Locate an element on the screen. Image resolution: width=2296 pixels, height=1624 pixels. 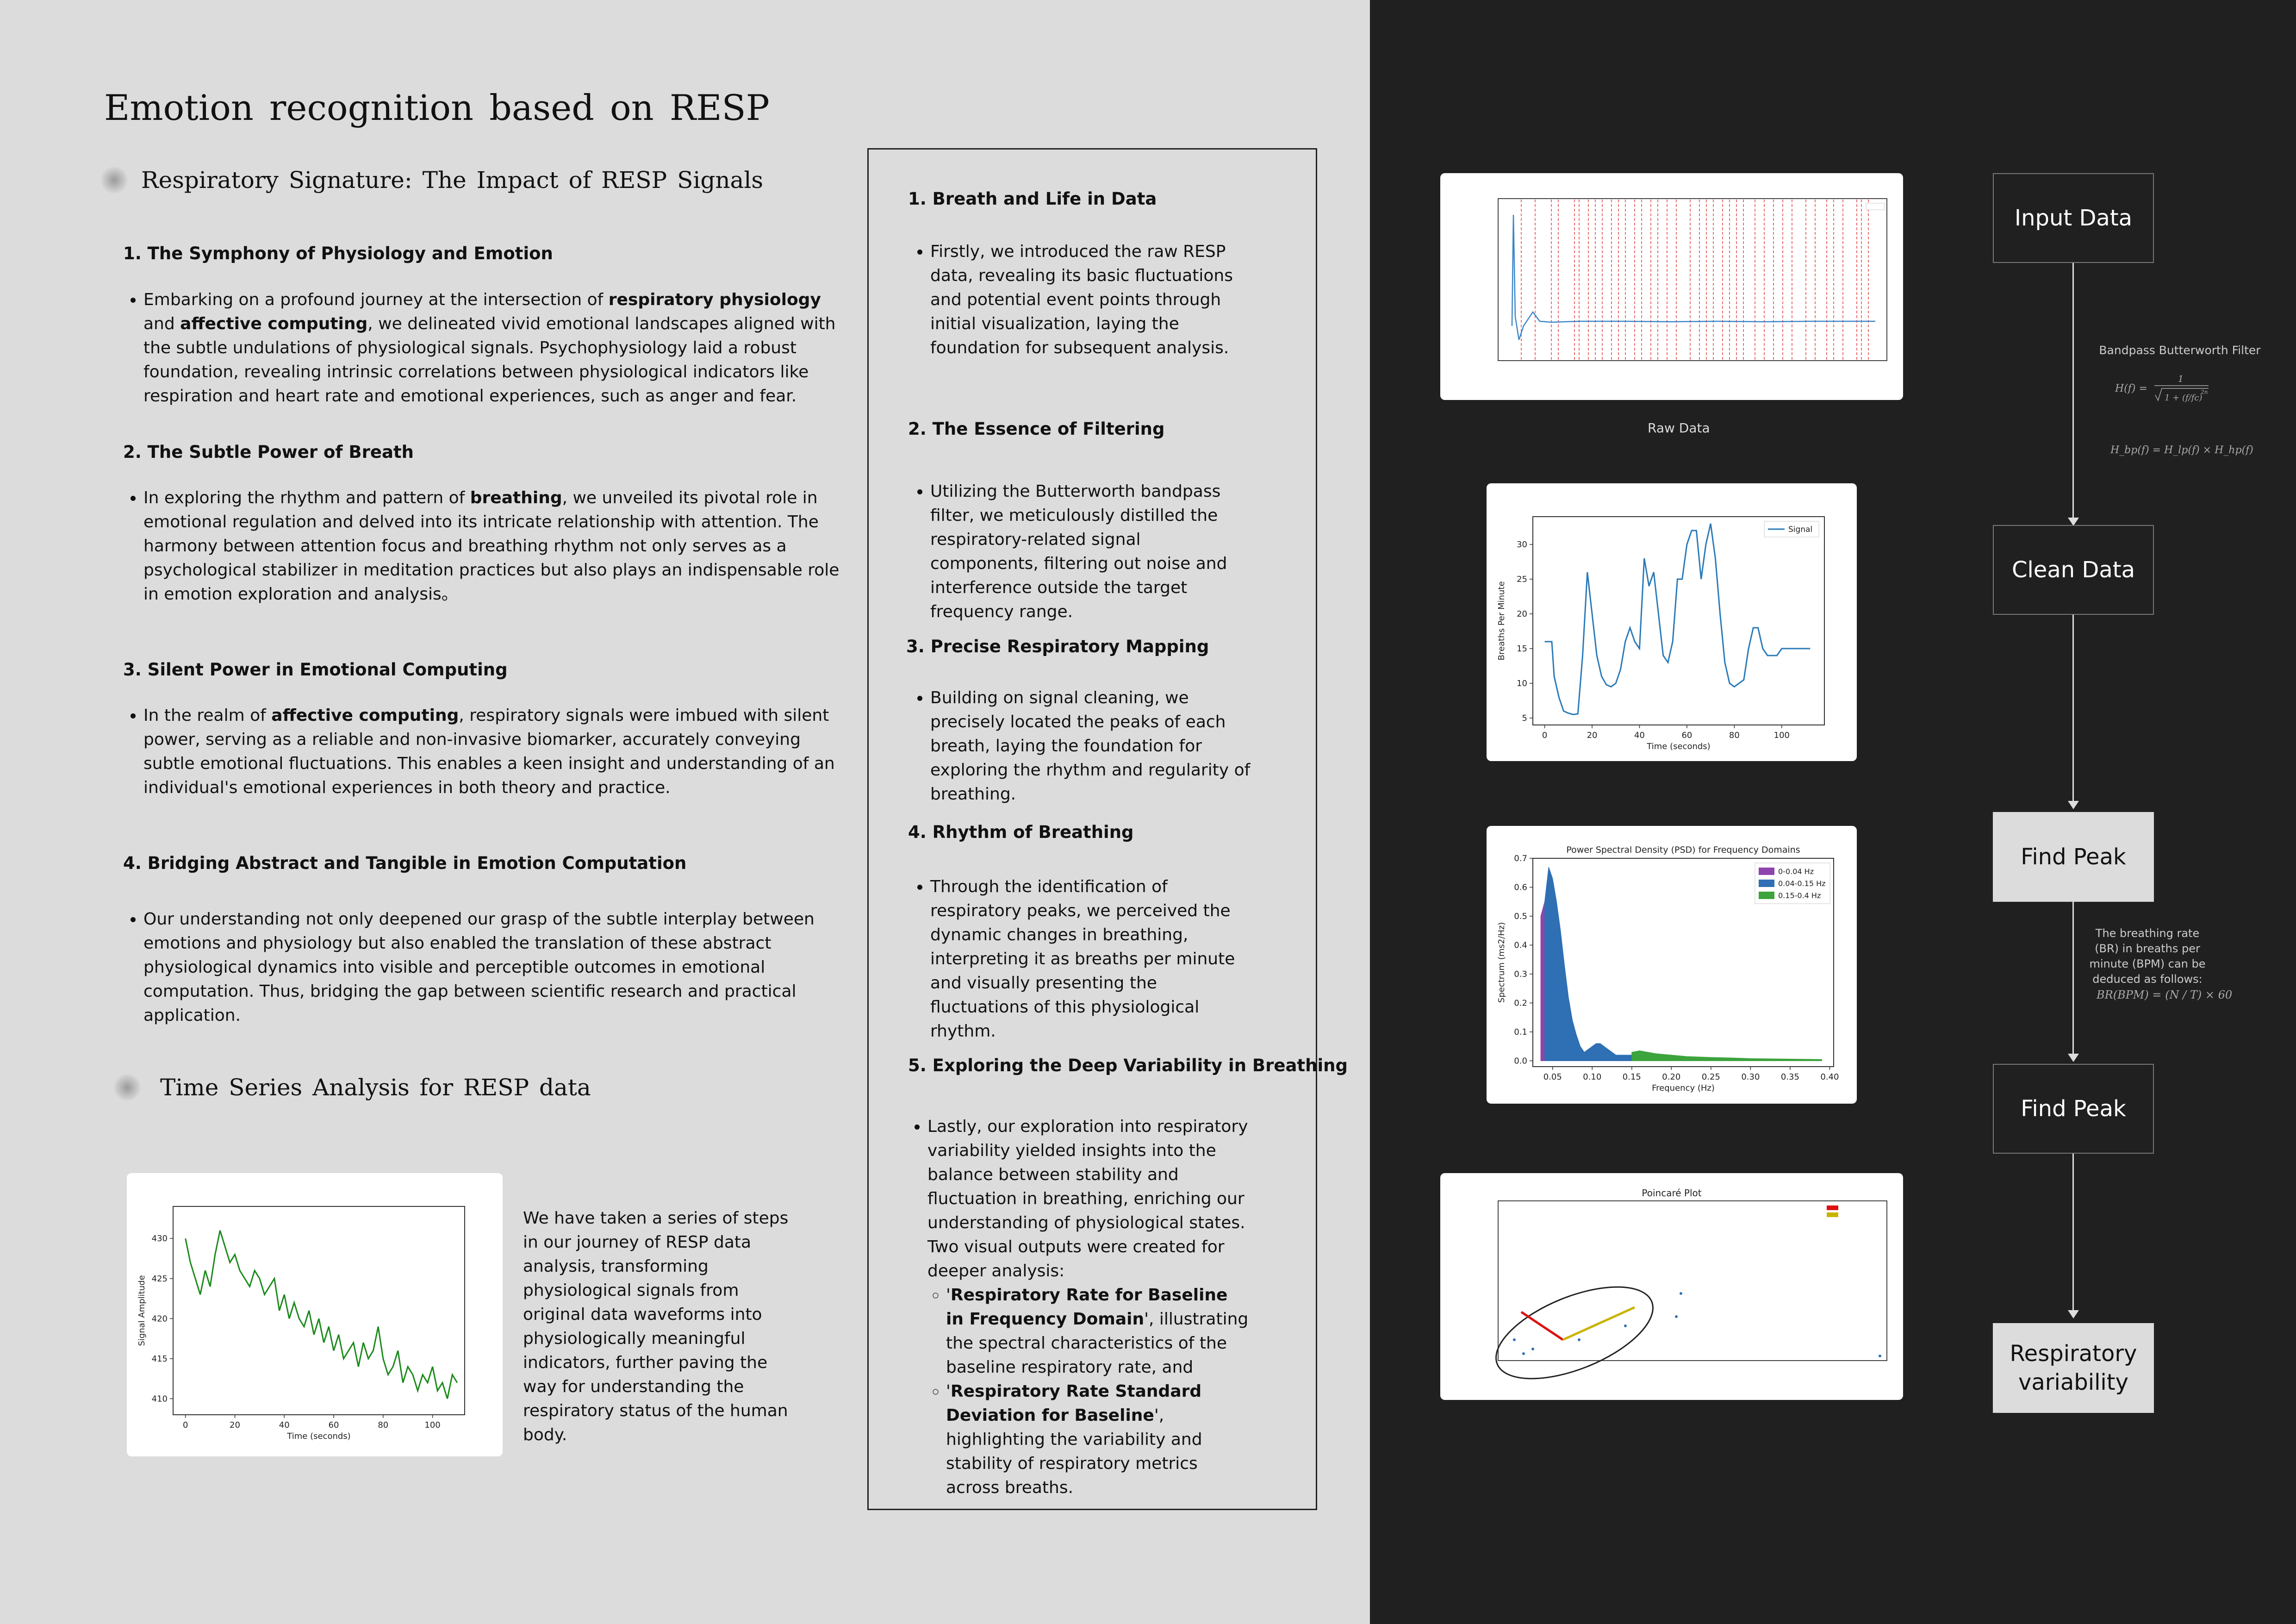
filter-formula: H(f) = 1 1 + (f/fc) 2n is located at coordinates (2163, 389).